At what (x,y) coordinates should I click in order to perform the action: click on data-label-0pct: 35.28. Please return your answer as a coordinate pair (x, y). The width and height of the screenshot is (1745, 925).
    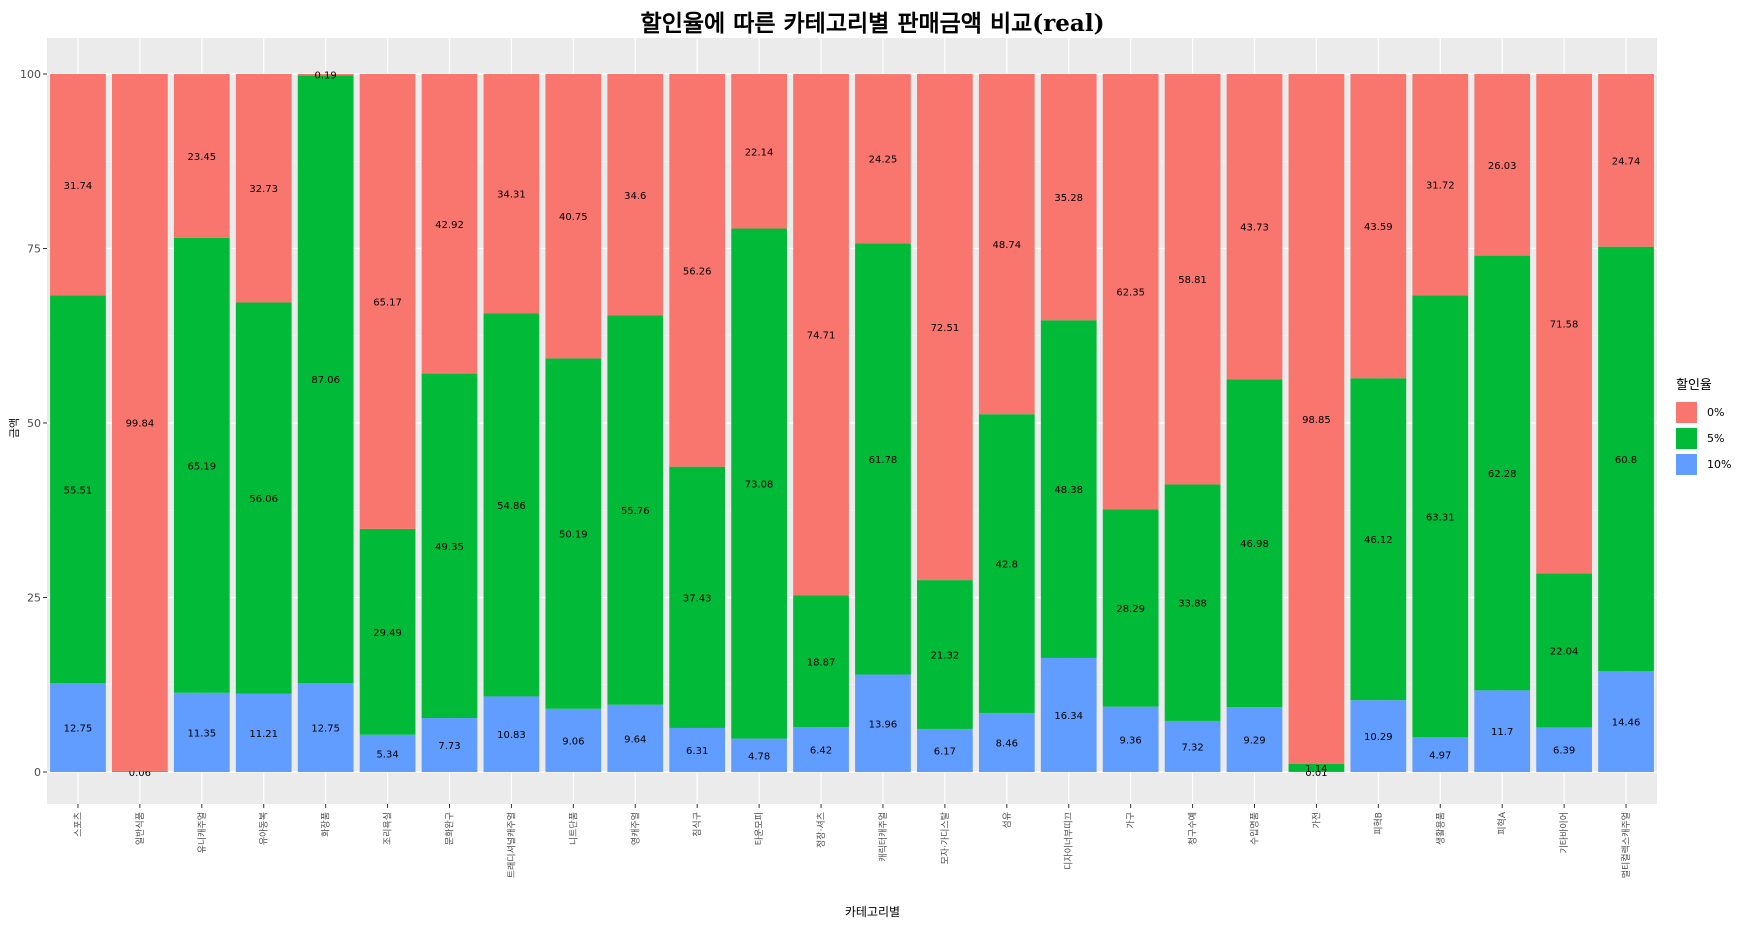
    Looking at the image, I should click on (1068, 198).